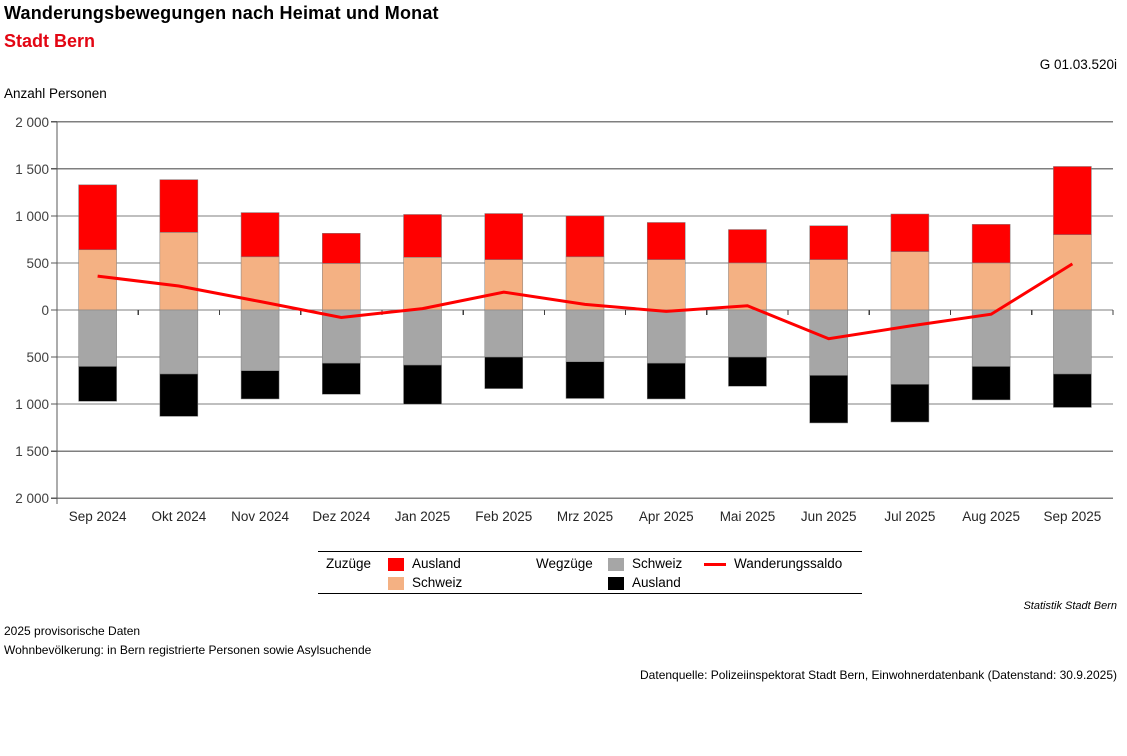 This screenshot has height=756, width=1127. What do you see at coordinates (585, 301) in the screenshot?
I see `wanderungssaldo-line` at bounding box center [585, 301].